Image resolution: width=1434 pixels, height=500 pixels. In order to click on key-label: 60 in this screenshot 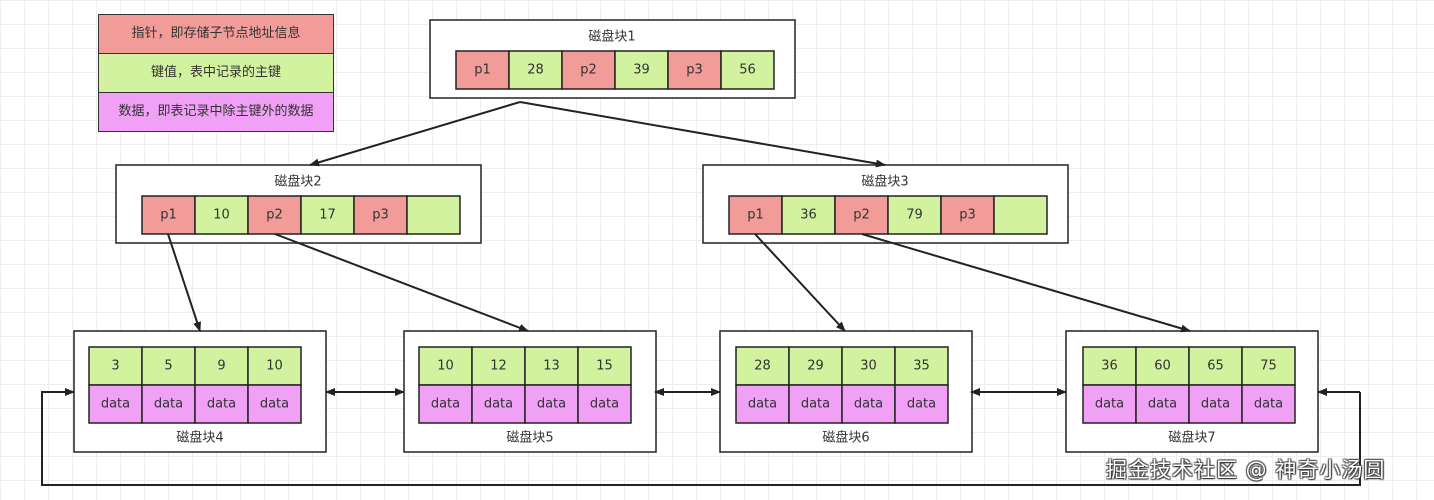, I will do `click(1162, 366)`.